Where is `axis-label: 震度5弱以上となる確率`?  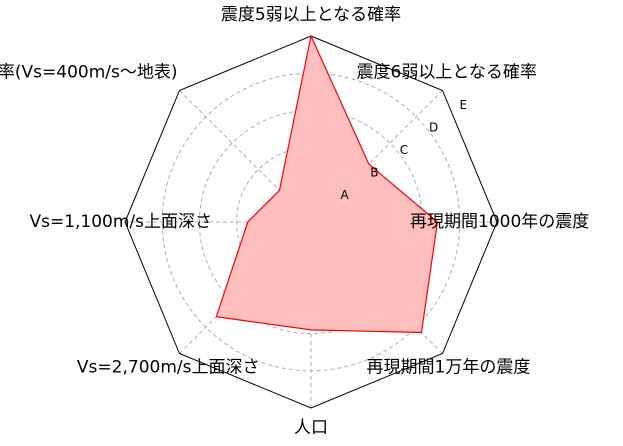 axis-label: 震度5弱以上となる確率 is located at coordinates (311, 15).